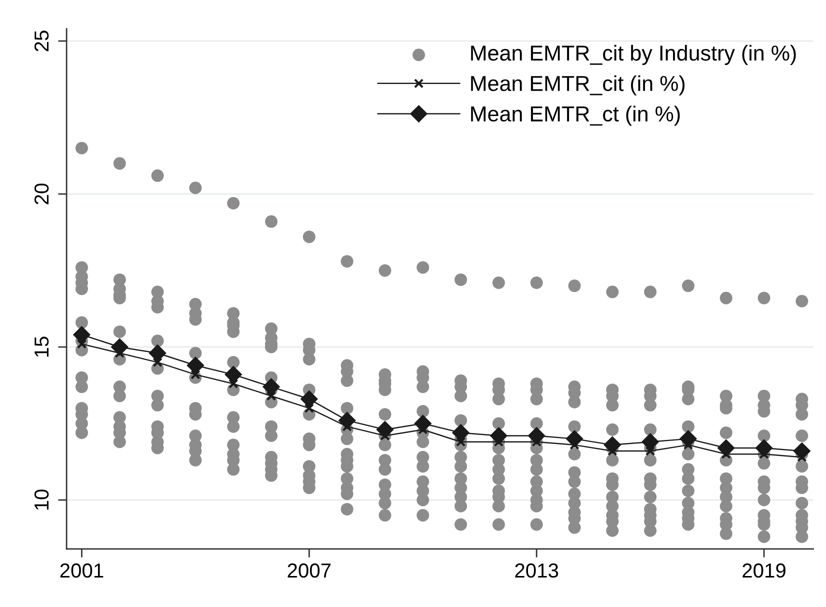  What do you see at coordinates (41, 346) in the screenshot?
I see `y-tick-label: 15` at bounding box center [41, 346].